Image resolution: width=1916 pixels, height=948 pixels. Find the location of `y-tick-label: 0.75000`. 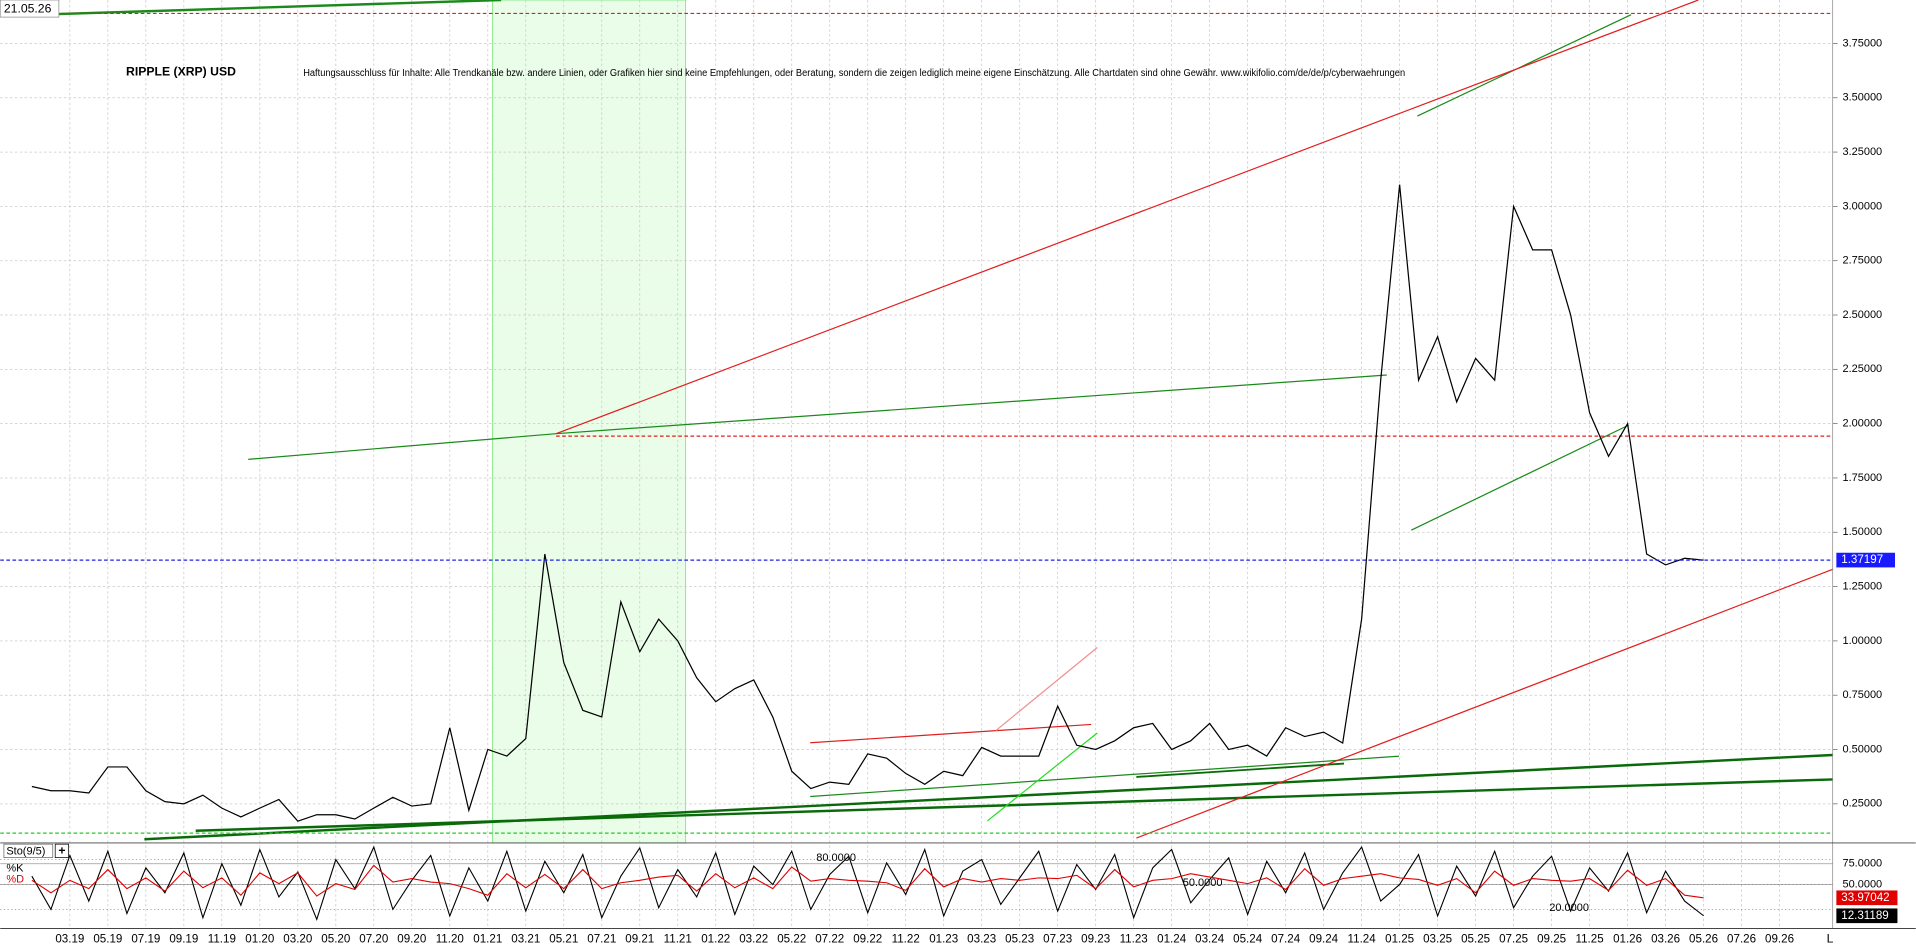

y-tick-label: 0.75000 is located at coordinates (1862, 695).